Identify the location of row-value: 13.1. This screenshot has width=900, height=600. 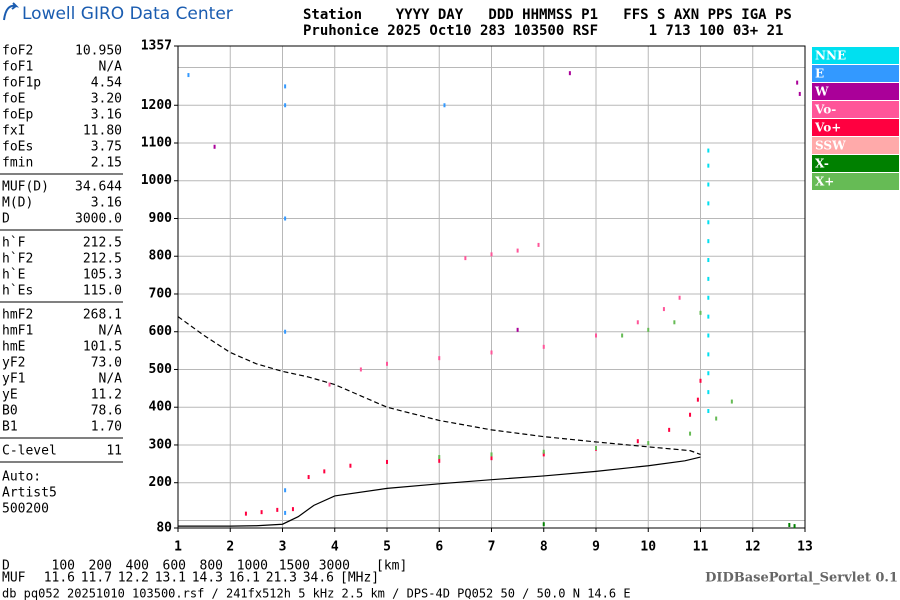
(170, 578).